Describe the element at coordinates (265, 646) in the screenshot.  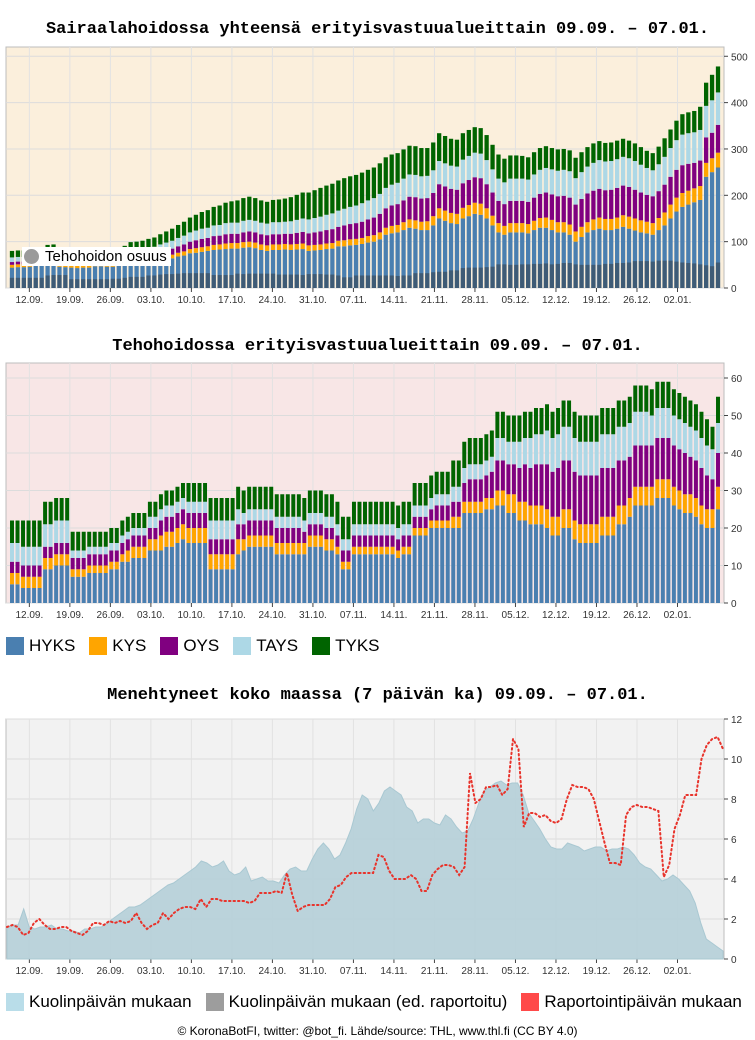
I see `legend-item-tays: TAYS` at that location.